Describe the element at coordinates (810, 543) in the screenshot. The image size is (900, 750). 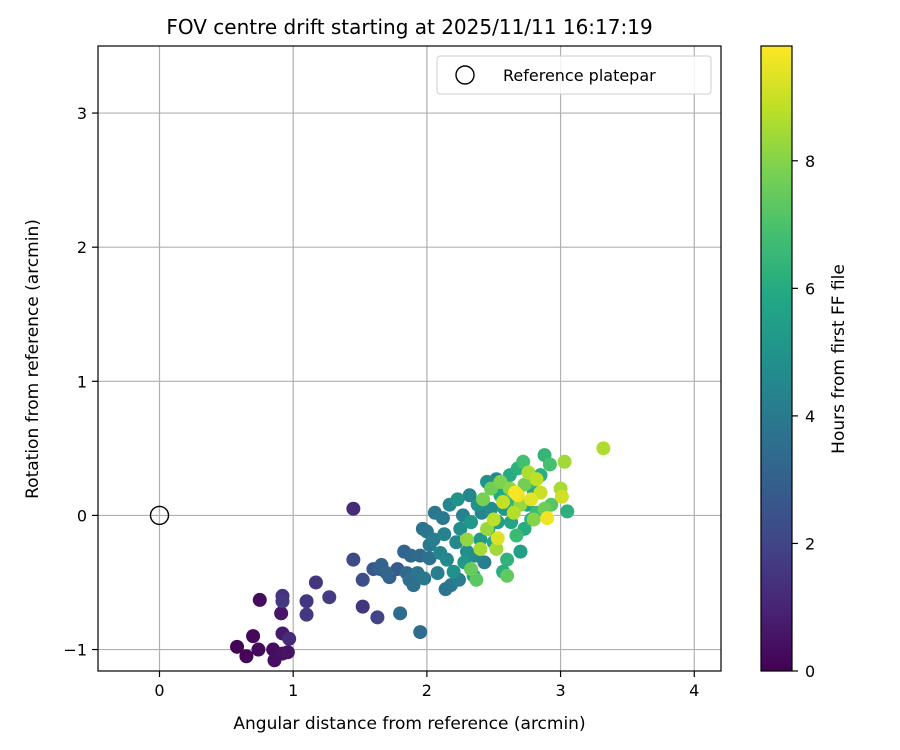
I see `colorbar-tick-label: 2` at that location.